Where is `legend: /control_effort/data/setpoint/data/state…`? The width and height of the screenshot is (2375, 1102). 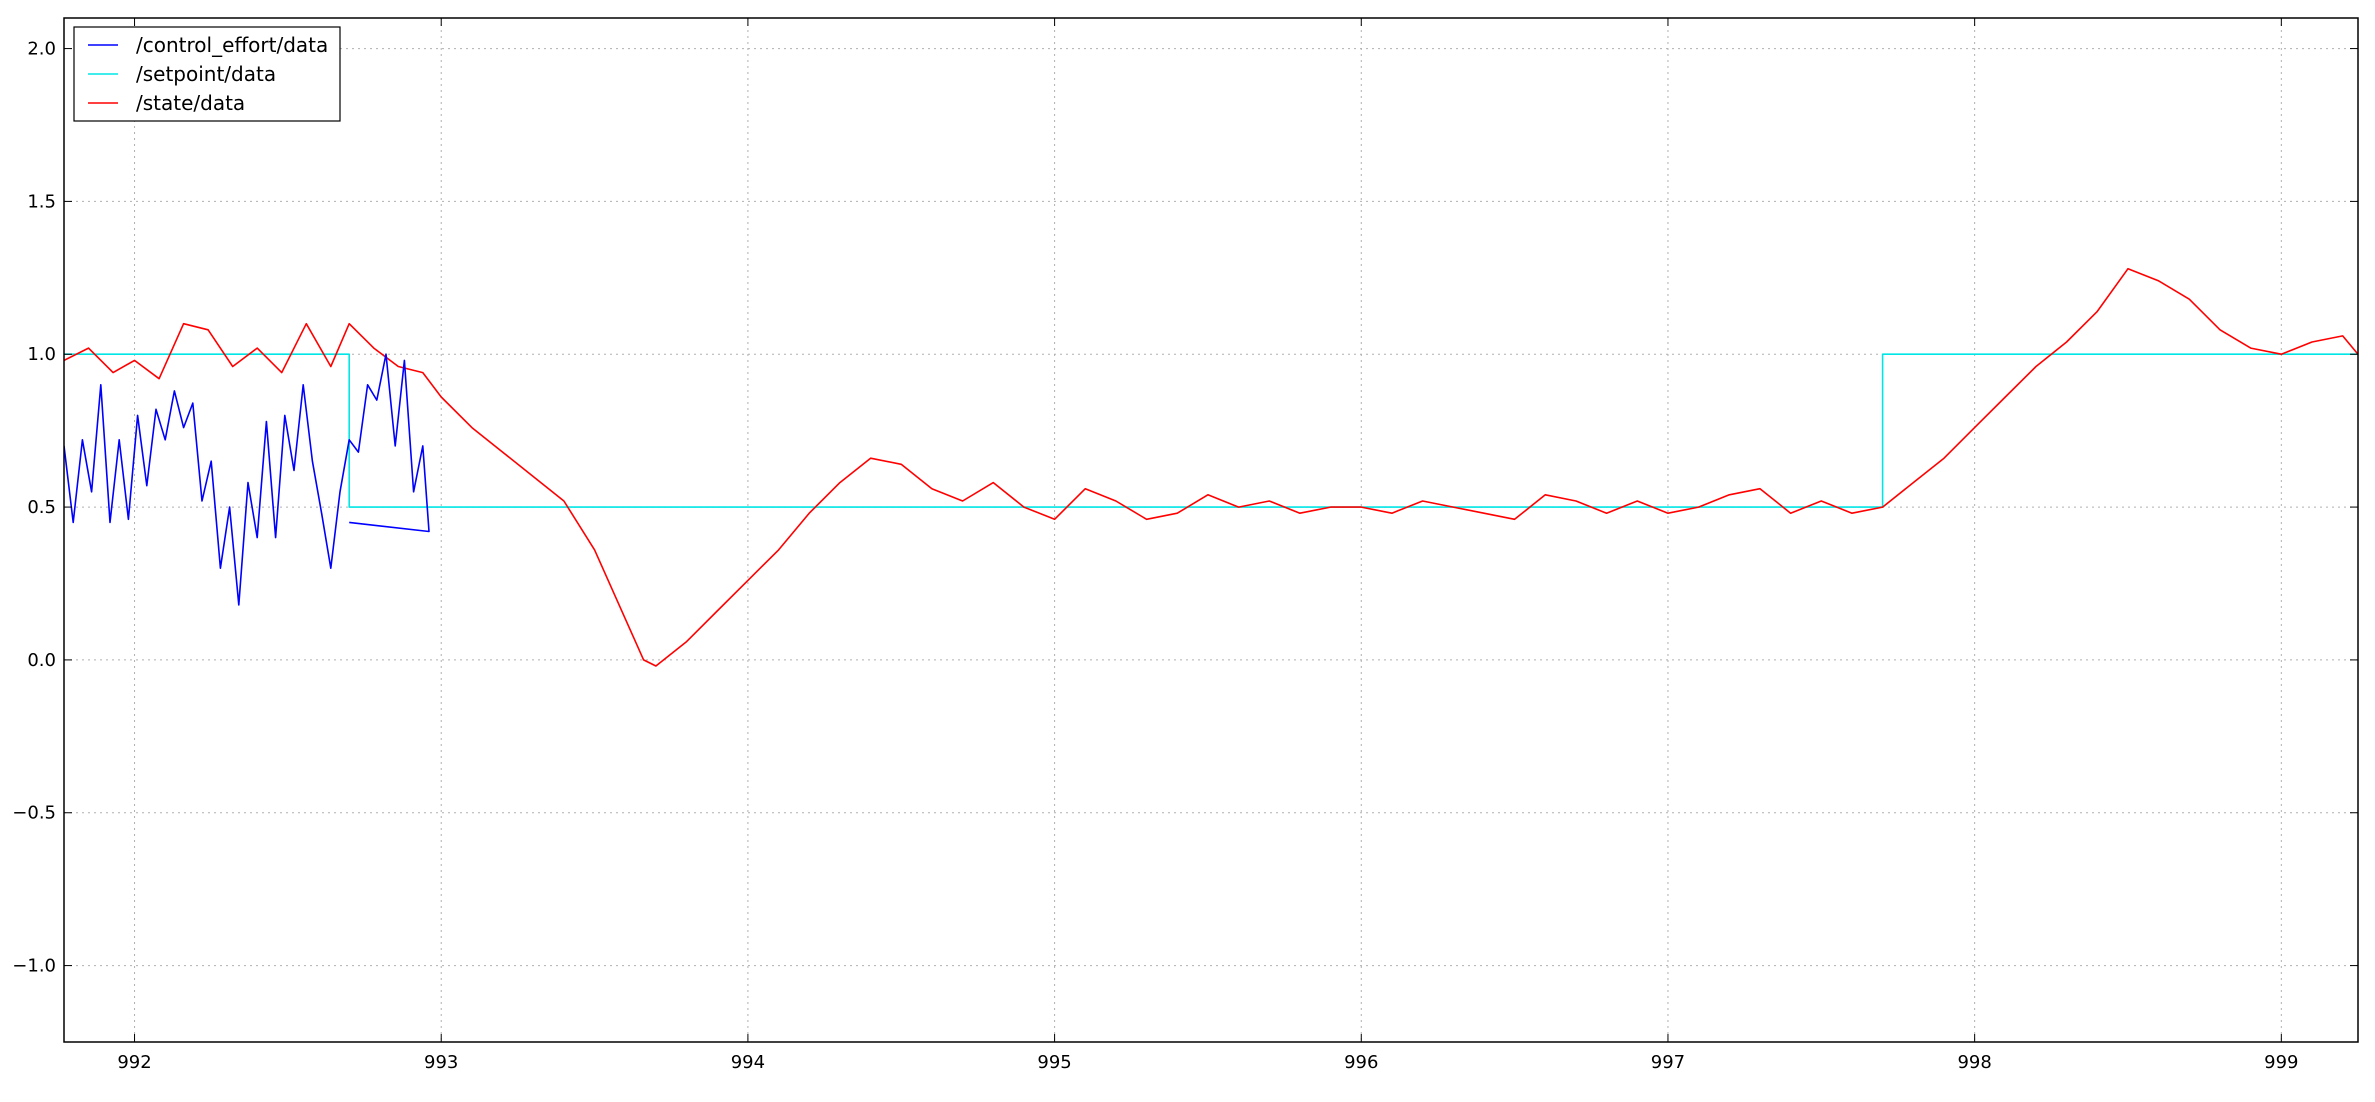
legend: /control_effort/data/setpoint/data/state… is located at coordinates (207, 74).